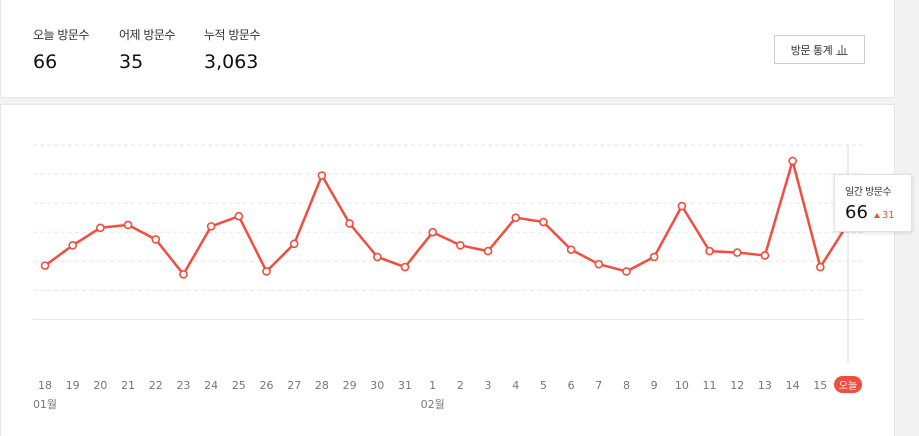  What do you see at coordinates (322, 385) in the screenshot?
I see `x-tick-label: 28` at bounding box center [322, 385].